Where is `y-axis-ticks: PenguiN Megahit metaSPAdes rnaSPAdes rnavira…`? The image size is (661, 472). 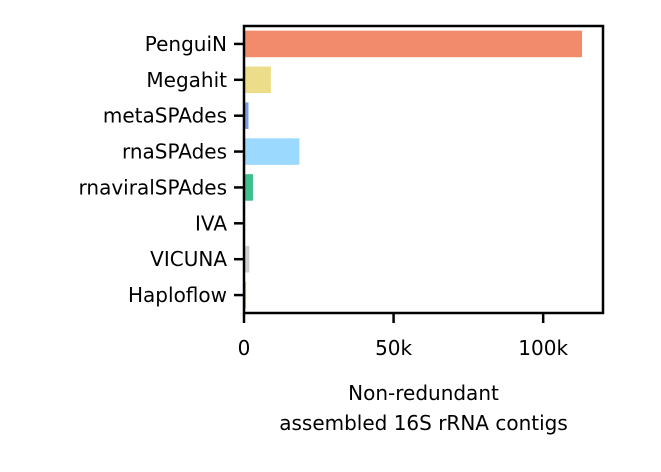
y-axis-ticks: PenguiN Megahit metaSPAdes rnaSPAdes rnavira… is located at coordinates (161, 169).